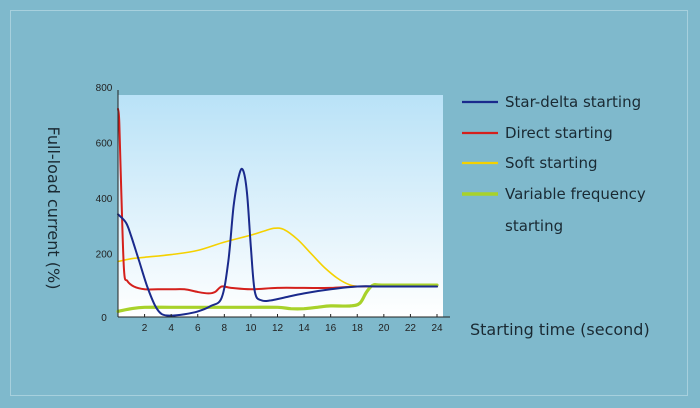  I want to click on y-tick-label: 200, so click(104, 255).